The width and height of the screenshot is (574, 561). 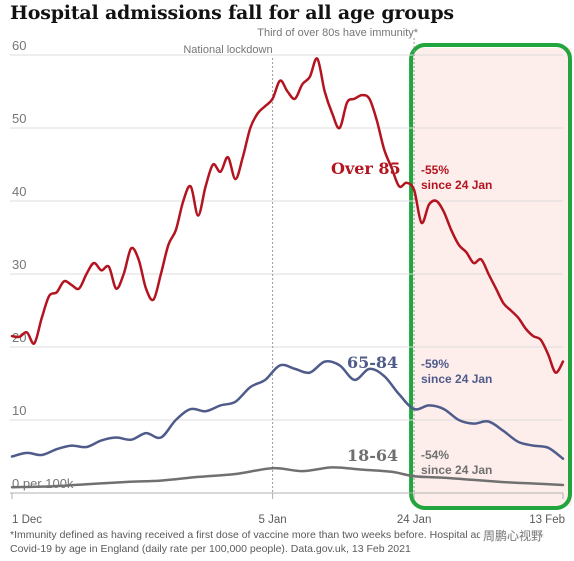 I want to click on watermark: 周鹏心视野, so click(x=513, y=535).